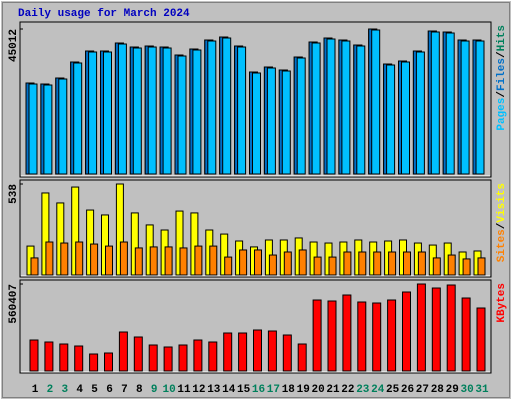 The image size is (512, 400). I want to click on x-tick-label: 30, so click(466, 390).